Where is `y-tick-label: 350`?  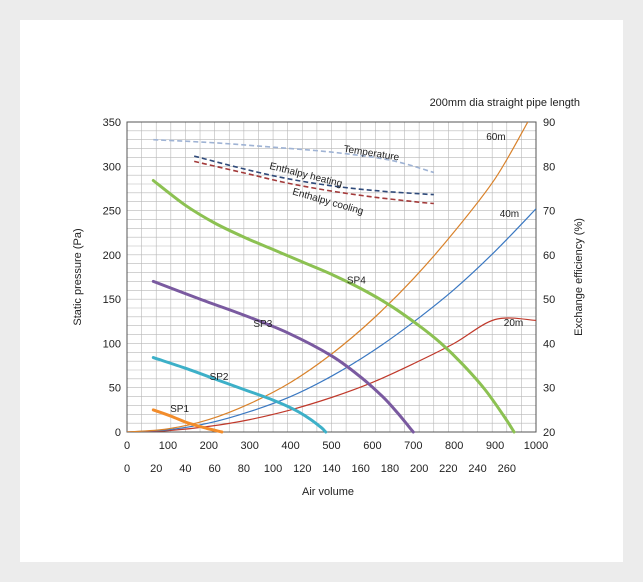 y-tick-label: 350 is located at coordinates (112, 123).